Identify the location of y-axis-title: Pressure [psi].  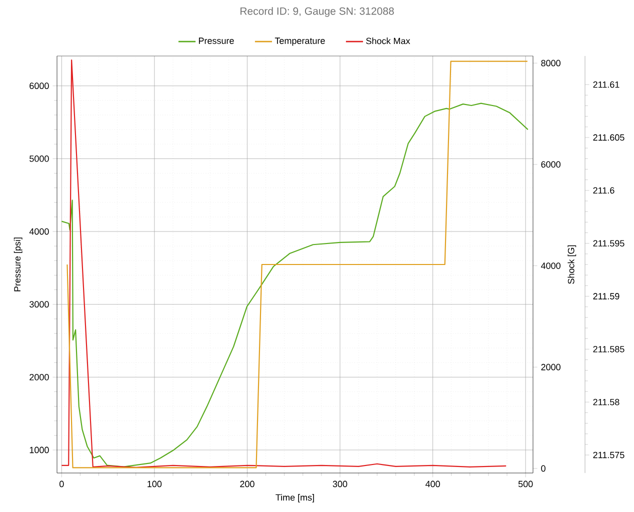
(18, 265).